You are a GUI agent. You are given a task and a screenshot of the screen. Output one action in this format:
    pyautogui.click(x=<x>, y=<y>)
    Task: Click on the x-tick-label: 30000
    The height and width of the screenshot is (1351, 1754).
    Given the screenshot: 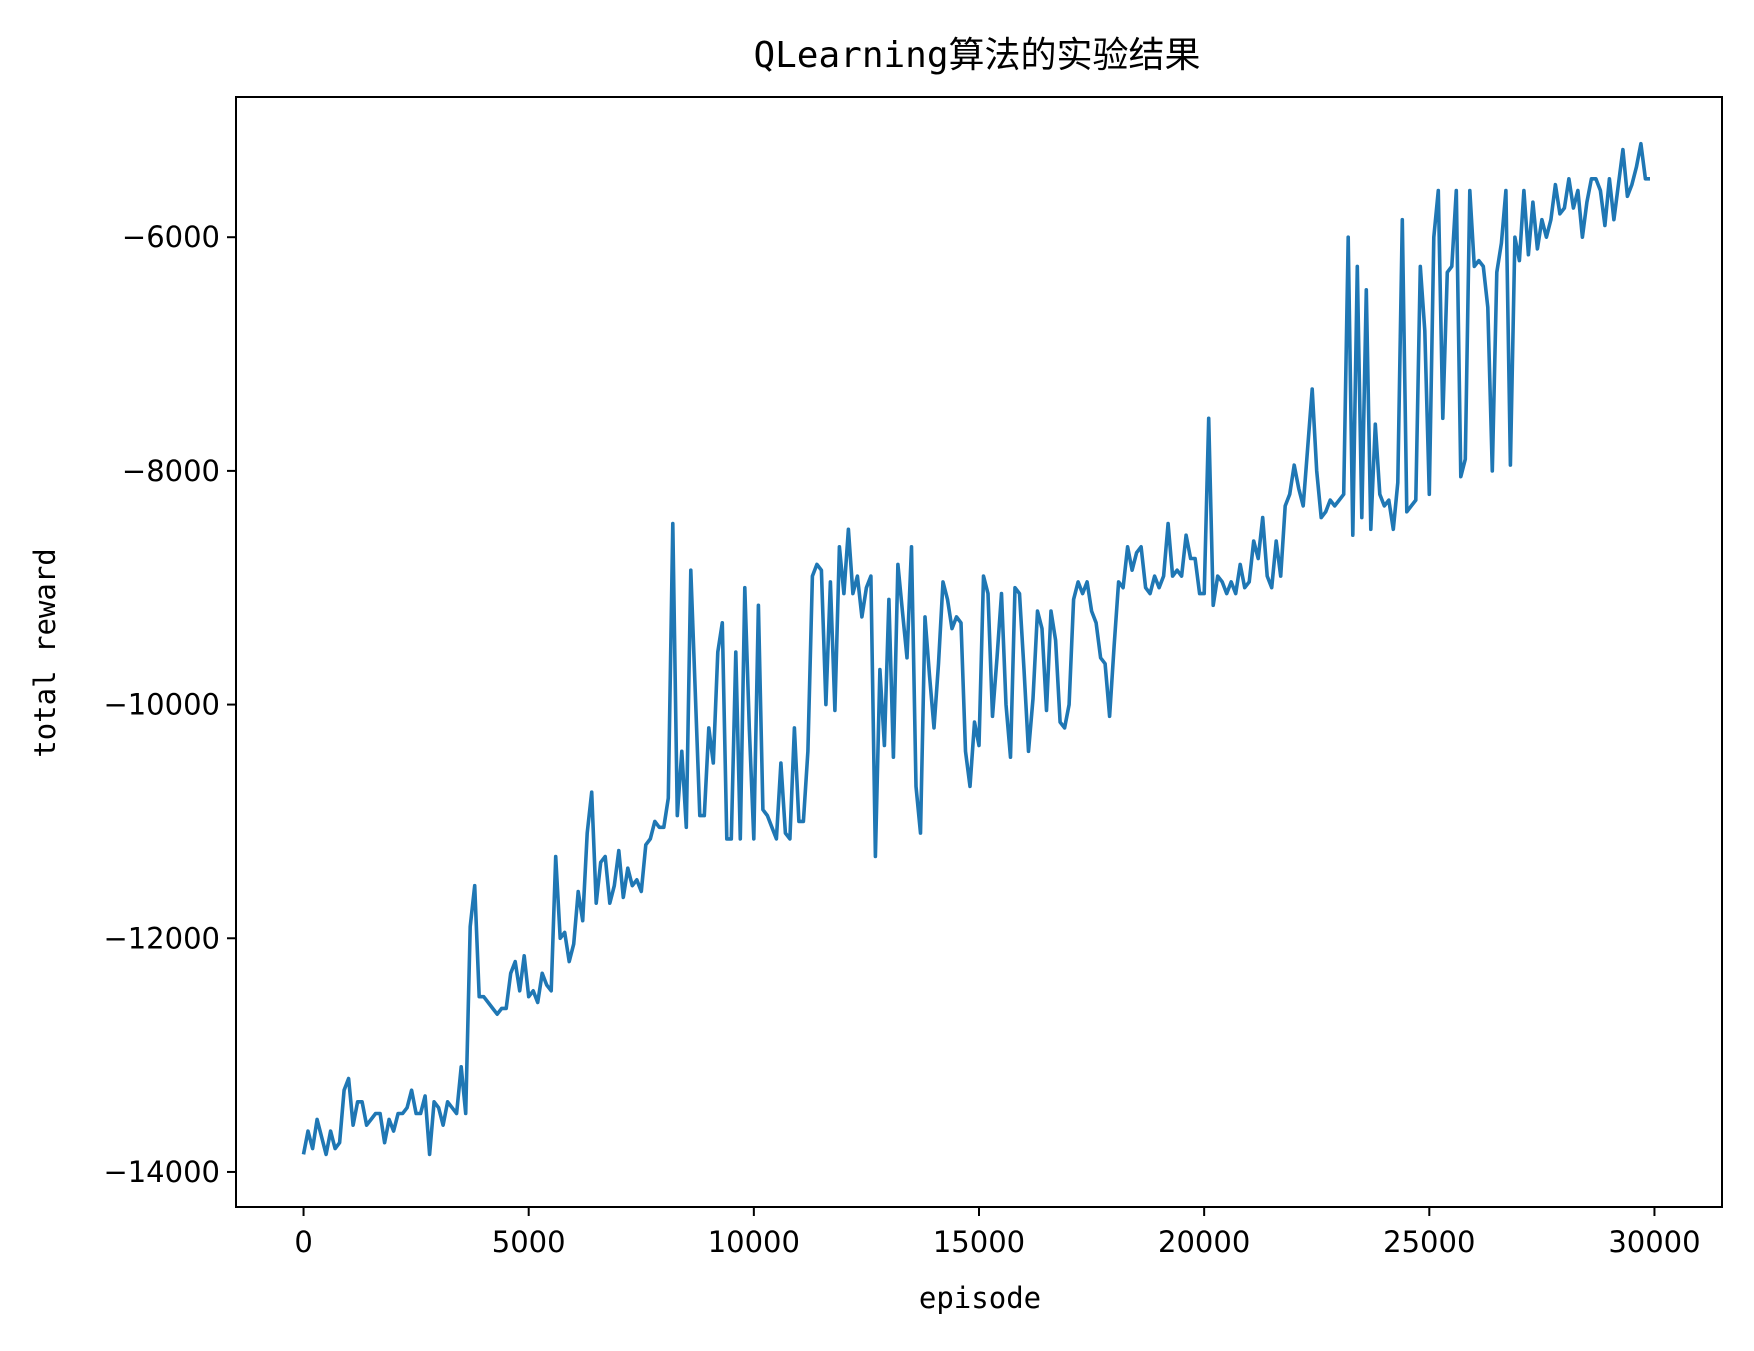 What is the action you would take?
    pyautogui.click(x=1654, y=1242)
    